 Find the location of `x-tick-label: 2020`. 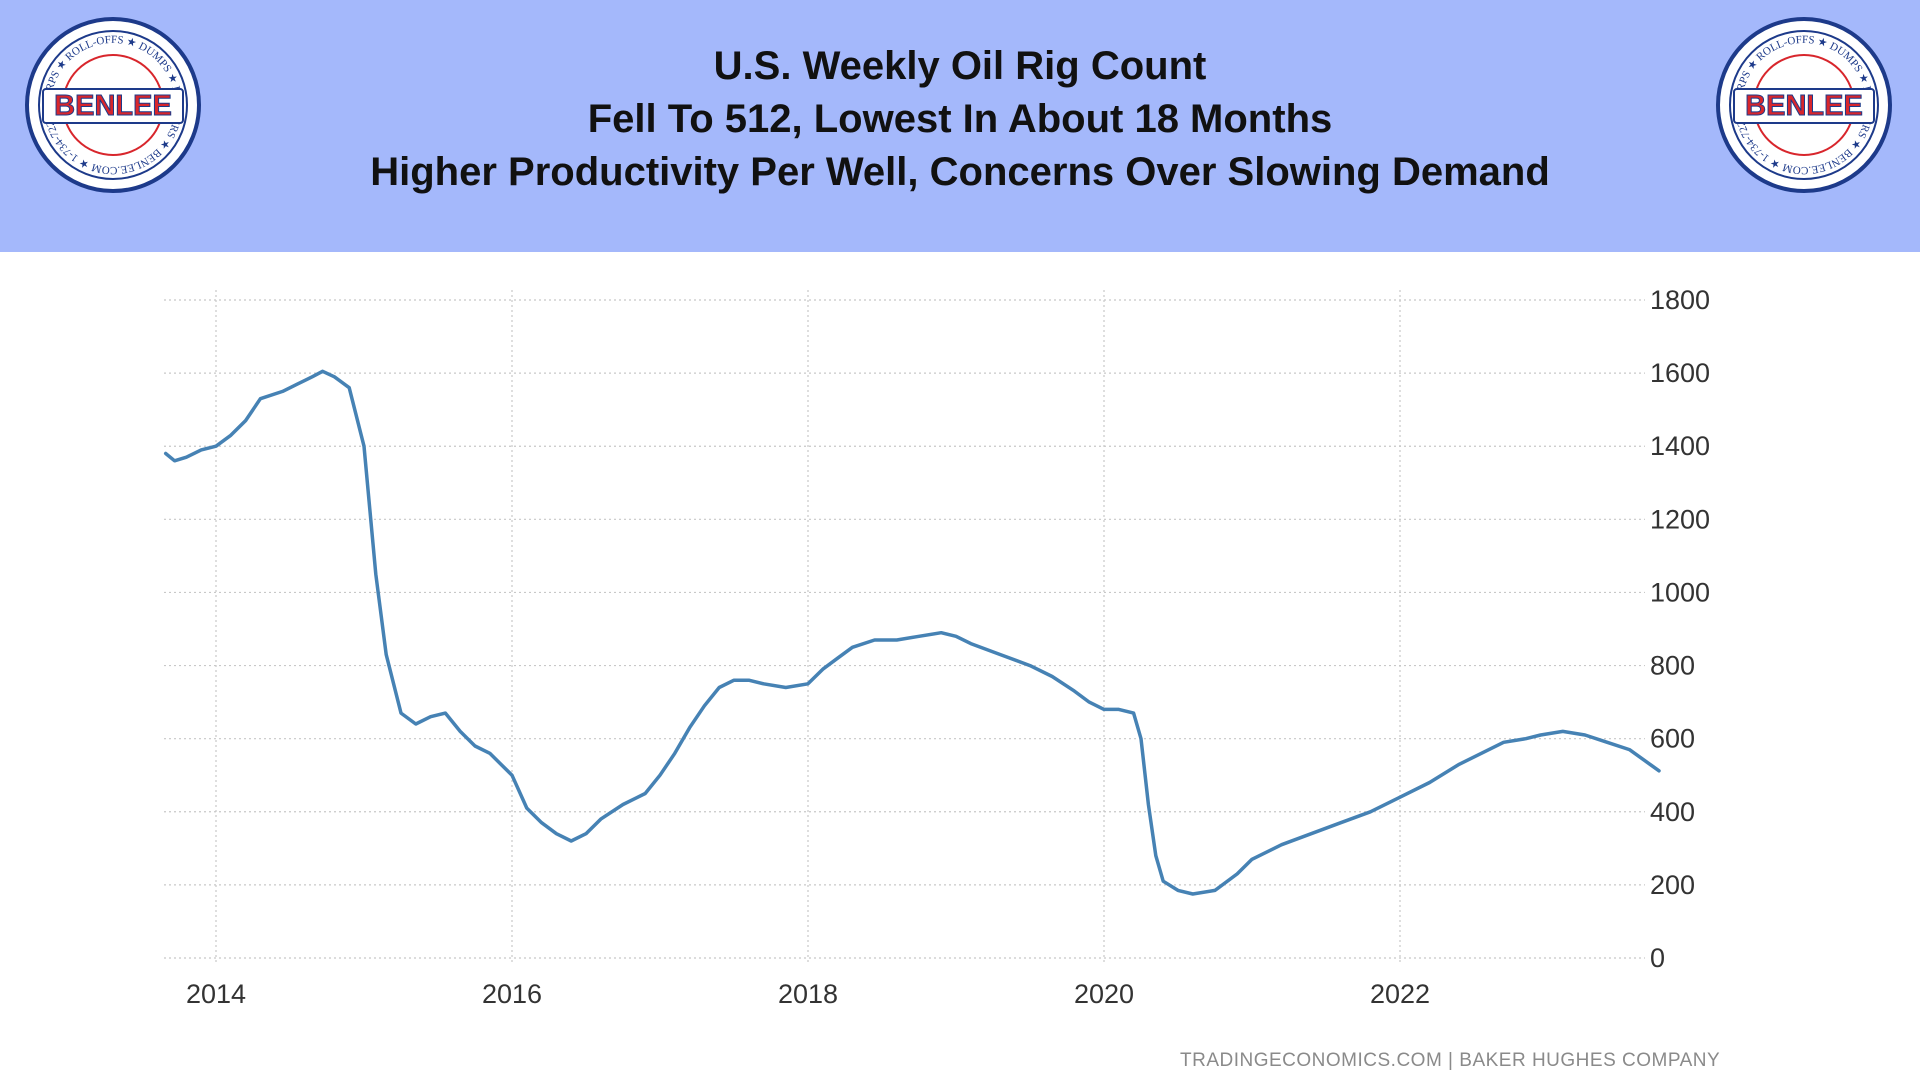

x-tick-label: 2020 is located at coordinates (1104, 994).